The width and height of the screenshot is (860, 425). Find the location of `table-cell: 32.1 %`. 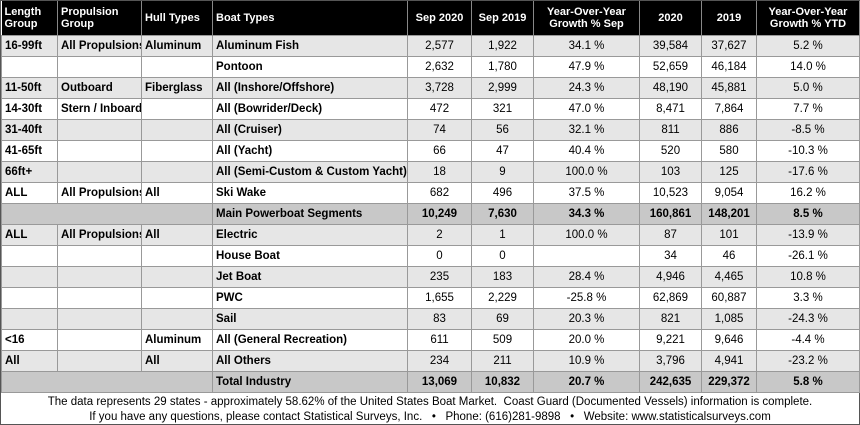

table-cell: 32.1 % is located at coordinates (586, 130).